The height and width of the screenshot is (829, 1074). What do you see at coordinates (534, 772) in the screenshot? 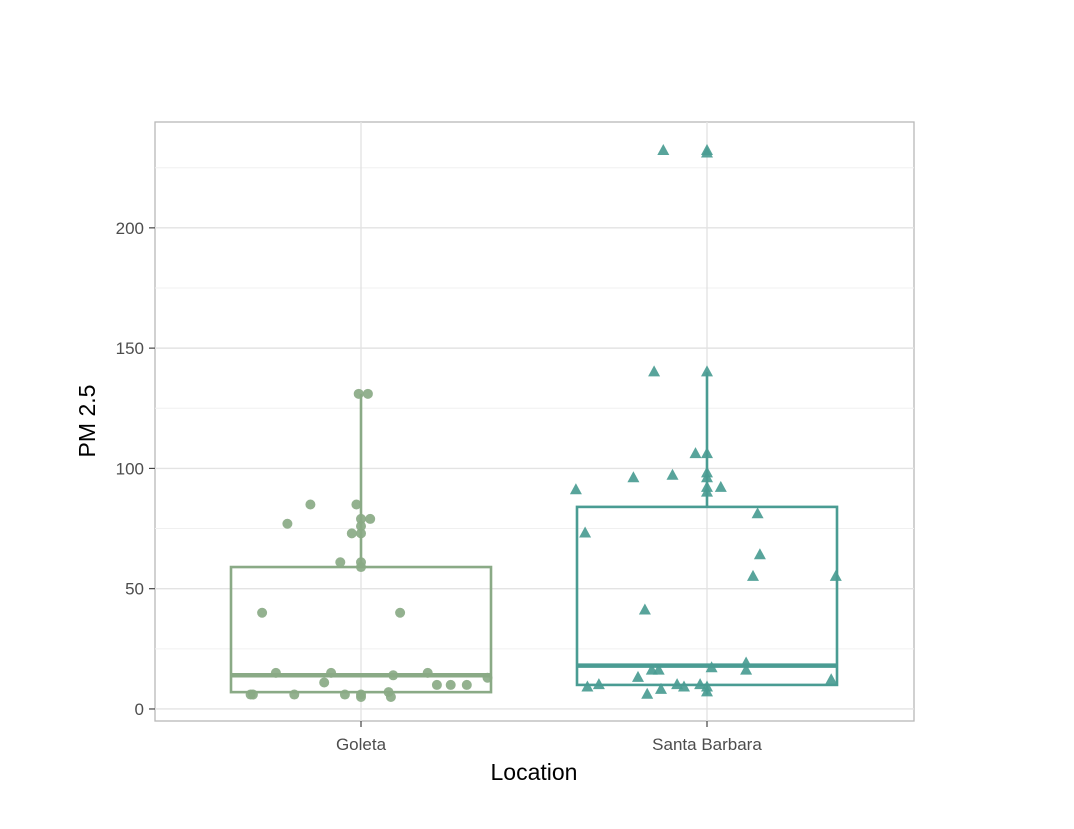
I see `x-axis-title: Location` at bounding box center [534, 772].